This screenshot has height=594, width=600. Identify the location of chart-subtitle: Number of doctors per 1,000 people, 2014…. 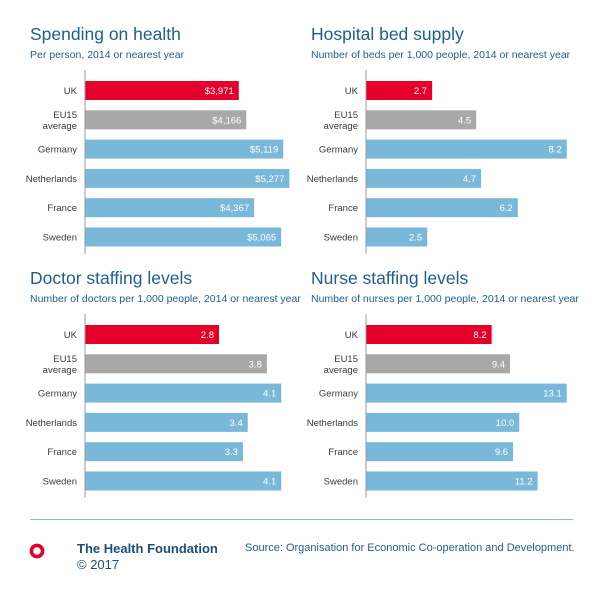
(165, 299).